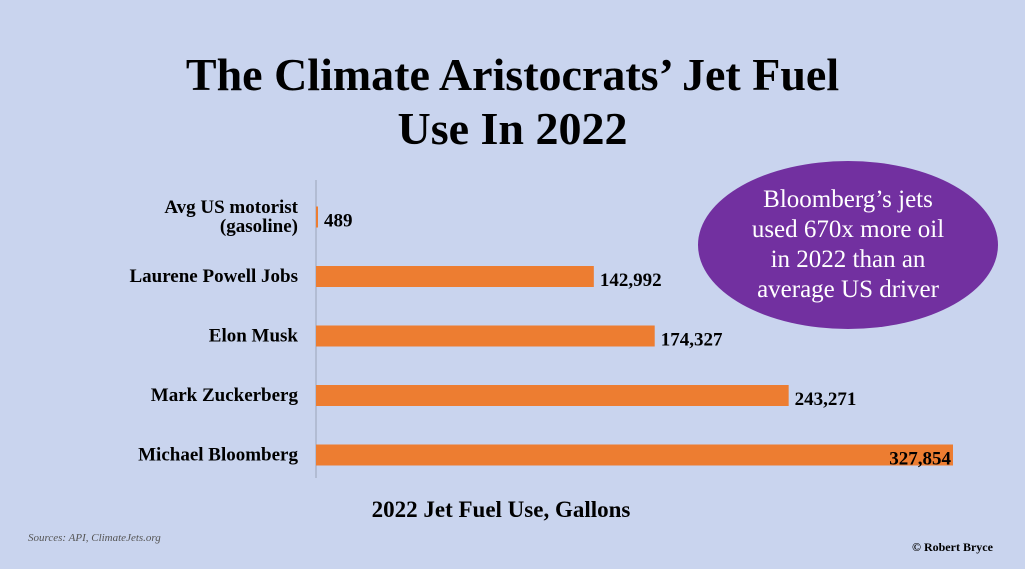 This screenshot has height=569, width=1025. What do you see at coordinates (338, 221) in the screenshot?
I see `data-label: 489` at bounding box center [338, 221].